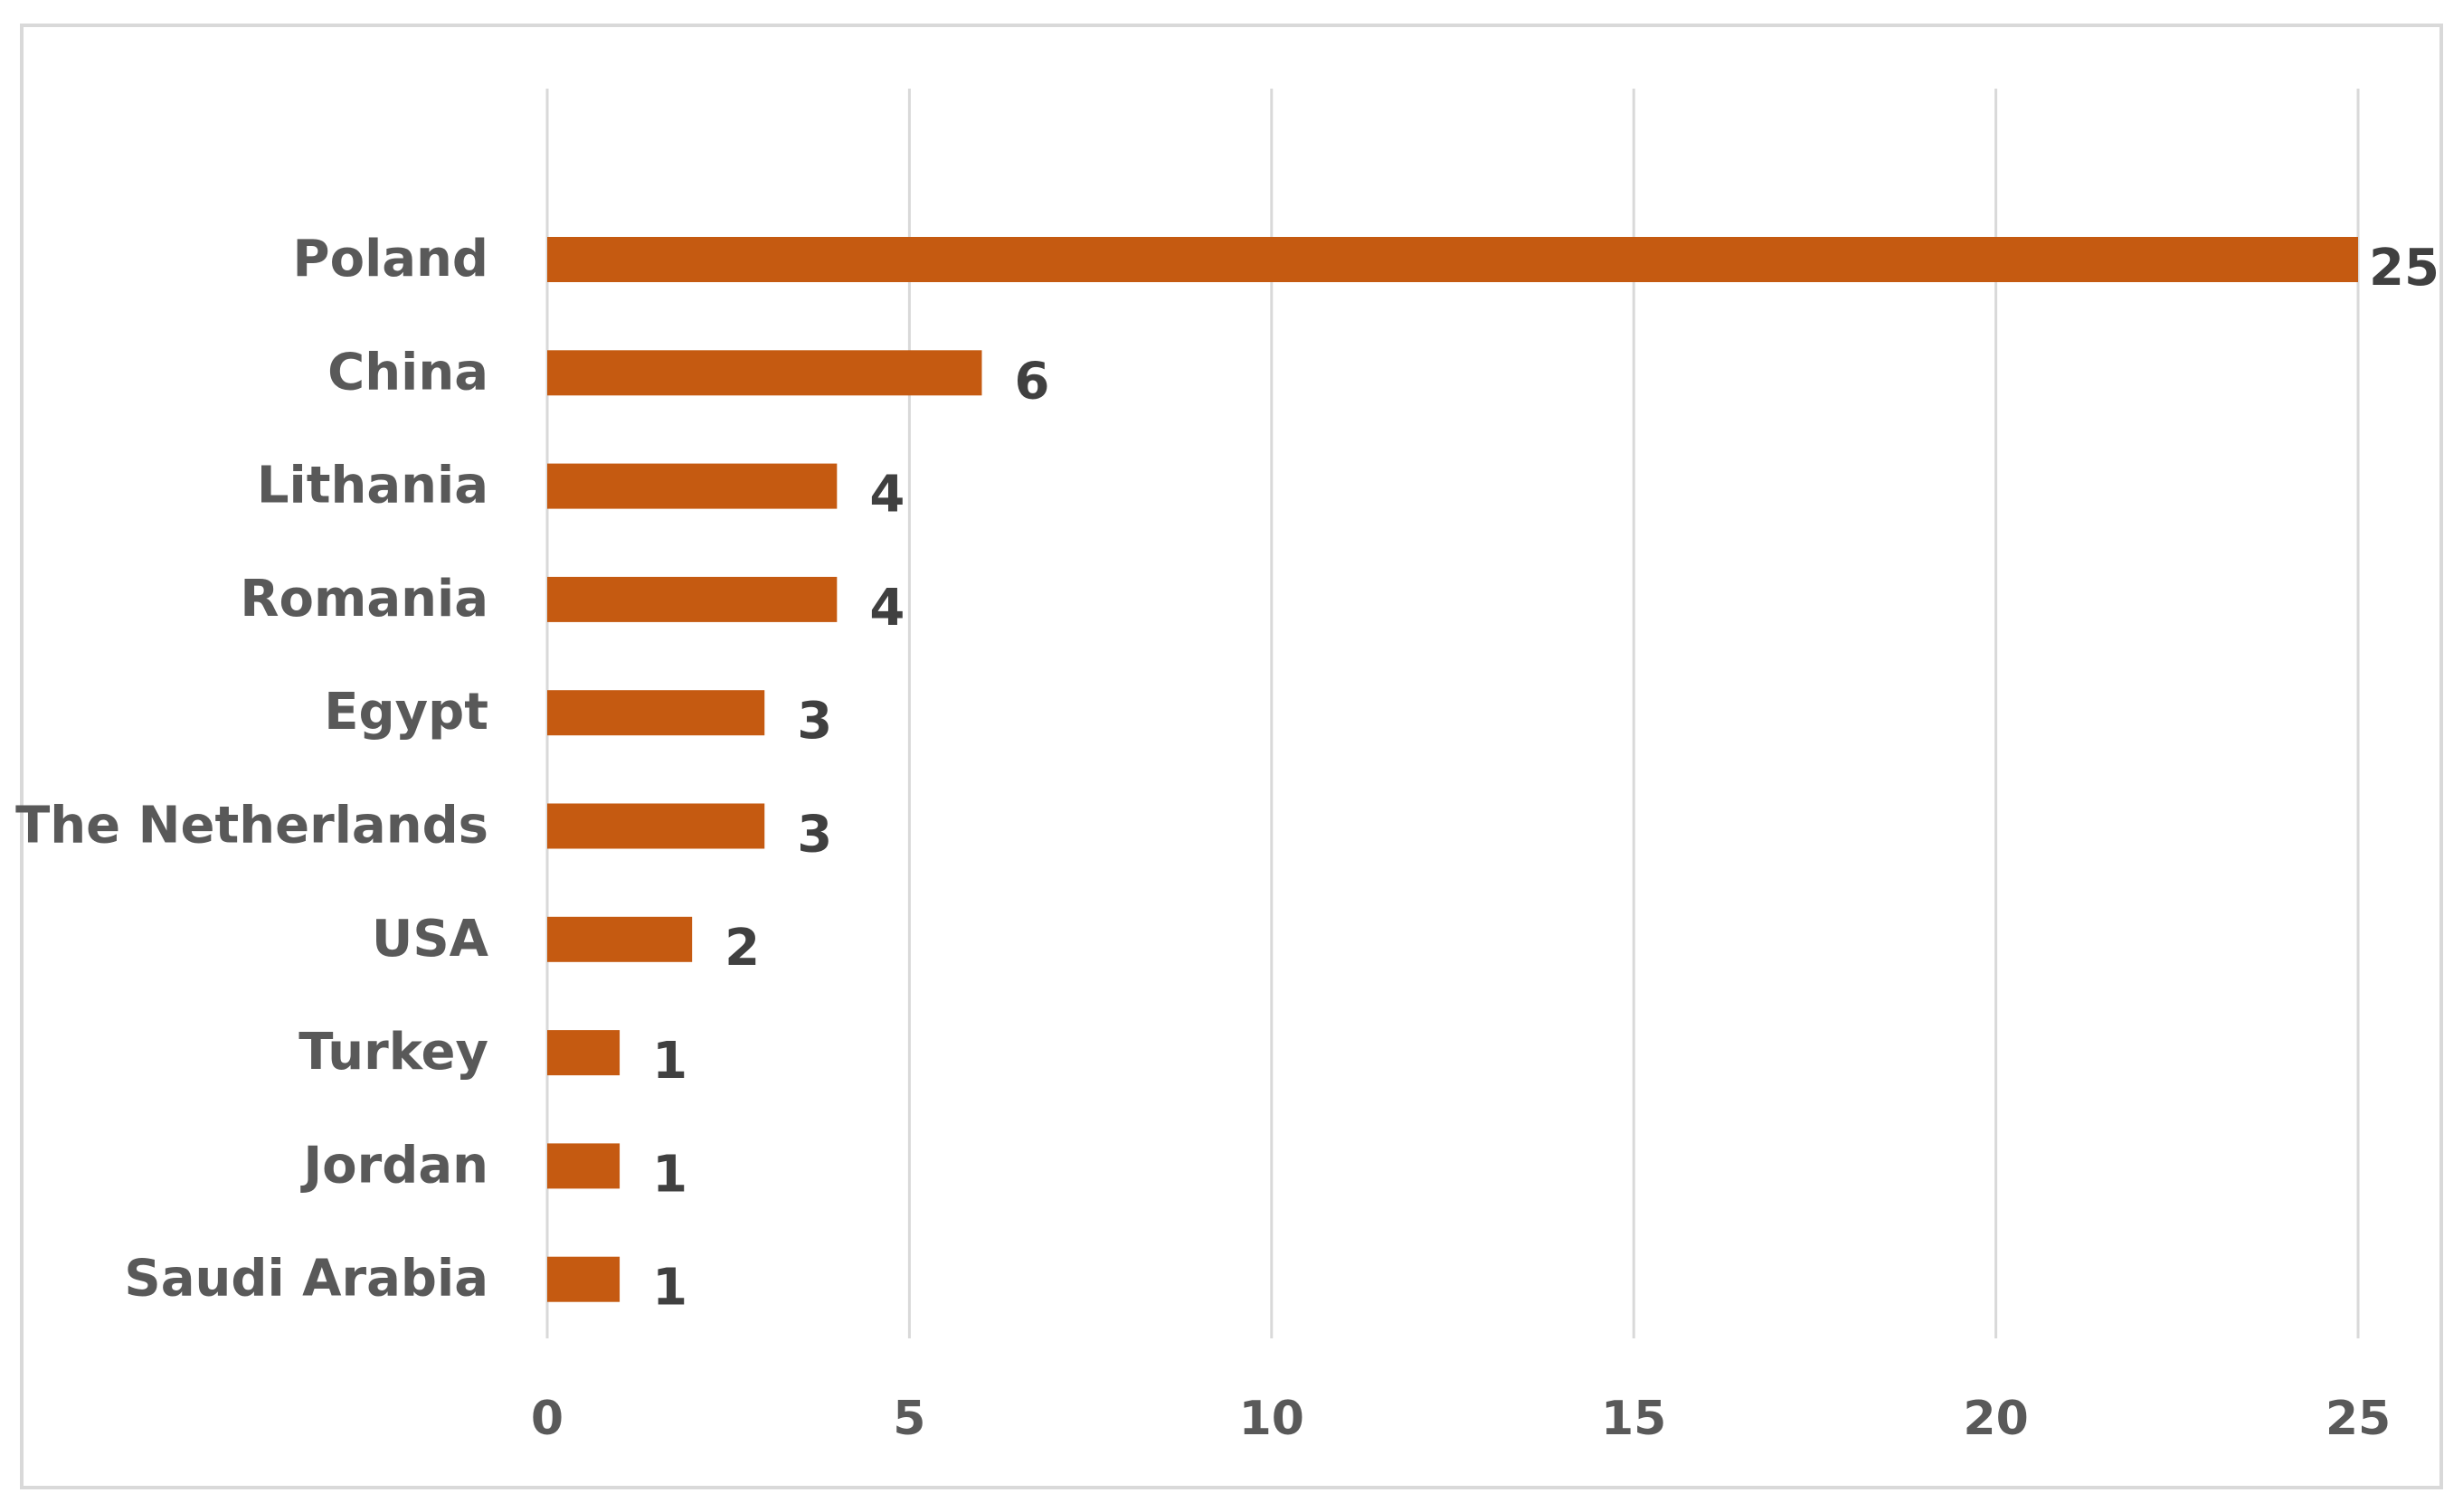 The height and width of the screenshot is (1512, 2463). Describe the element at coordinates (764, 373) in the screenshot. I see `bar-china` at that location.